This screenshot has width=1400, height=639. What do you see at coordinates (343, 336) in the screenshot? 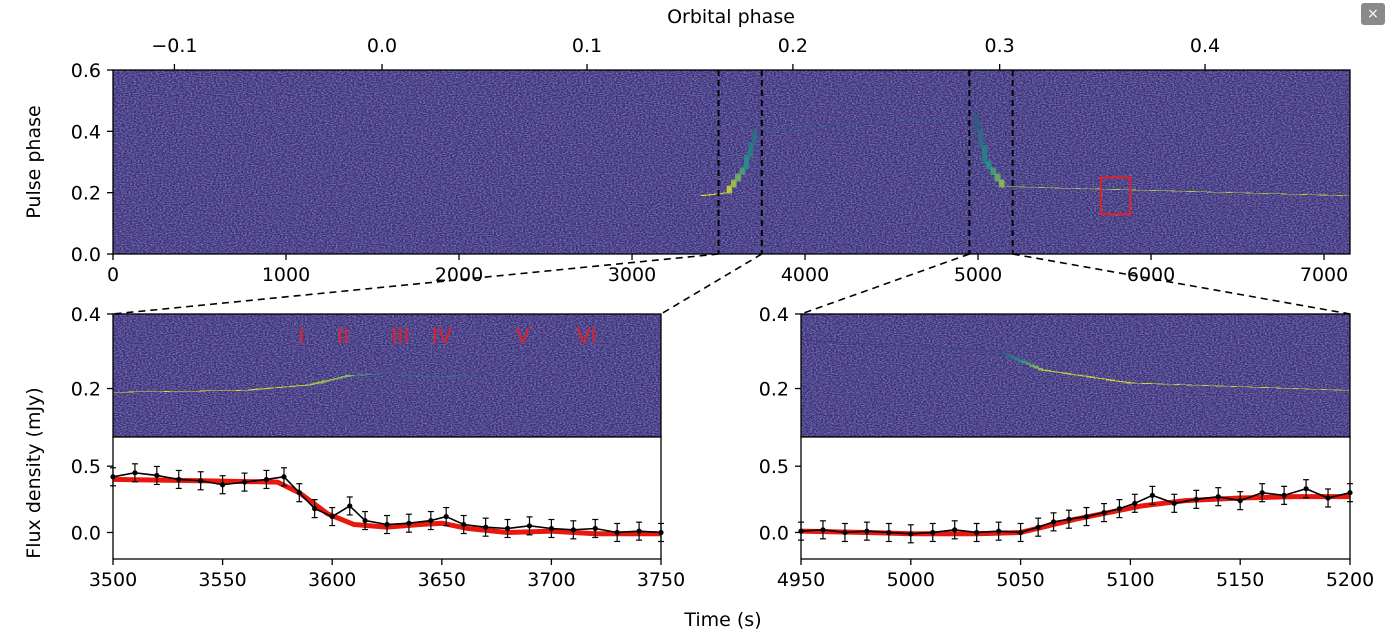
I see `component-label: II` at bounding box center [343, 336].